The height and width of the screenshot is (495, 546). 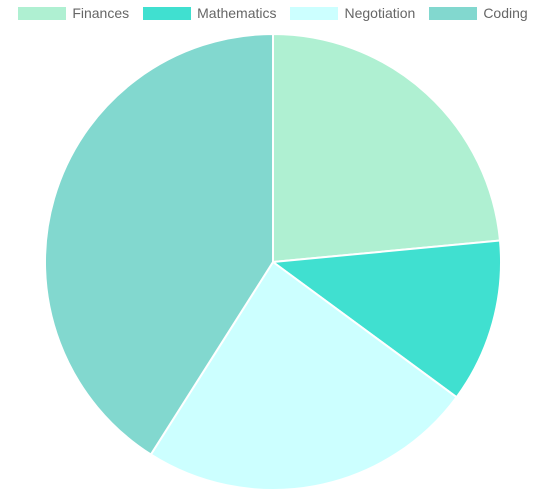 I want to click on pie-slice-mathematics, so click(x=386, y=319).